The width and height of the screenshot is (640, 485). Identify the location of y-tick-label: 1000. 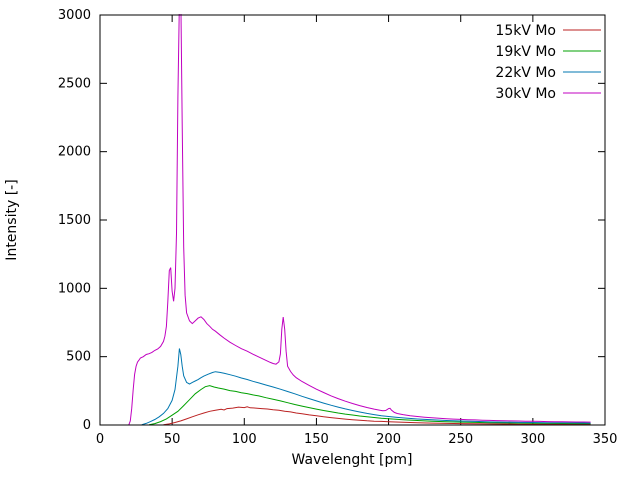
(74, 288).